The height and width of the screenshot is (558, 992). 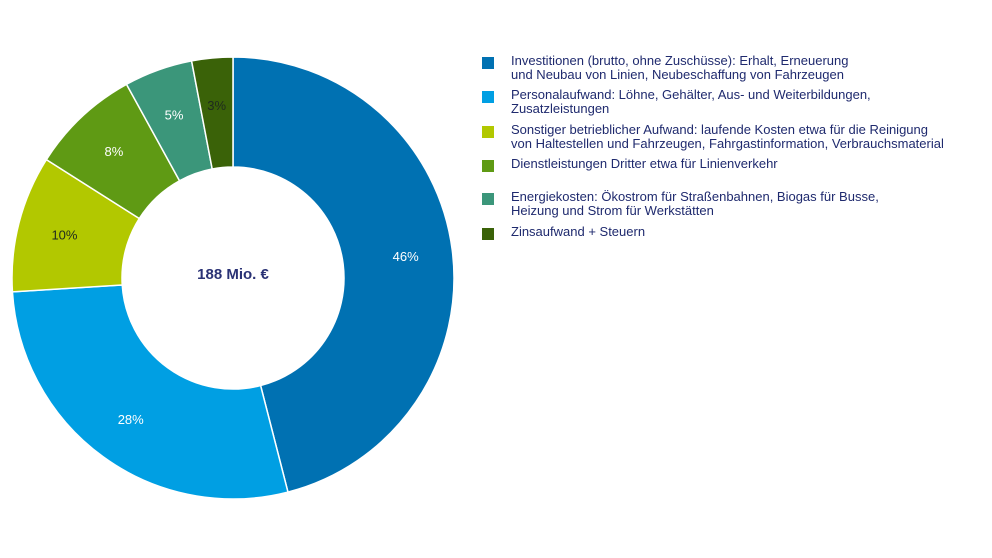 What do you see at coordinates (578, 231) in the screenshot?
I see `legend-label: Zinsaufwand + Steuern` at bounding box center [578, 231].